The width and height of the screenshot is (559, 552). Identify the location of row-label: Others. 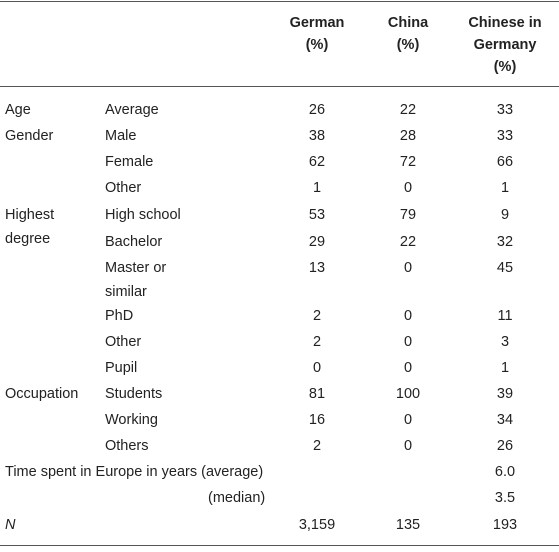
(127, 446).